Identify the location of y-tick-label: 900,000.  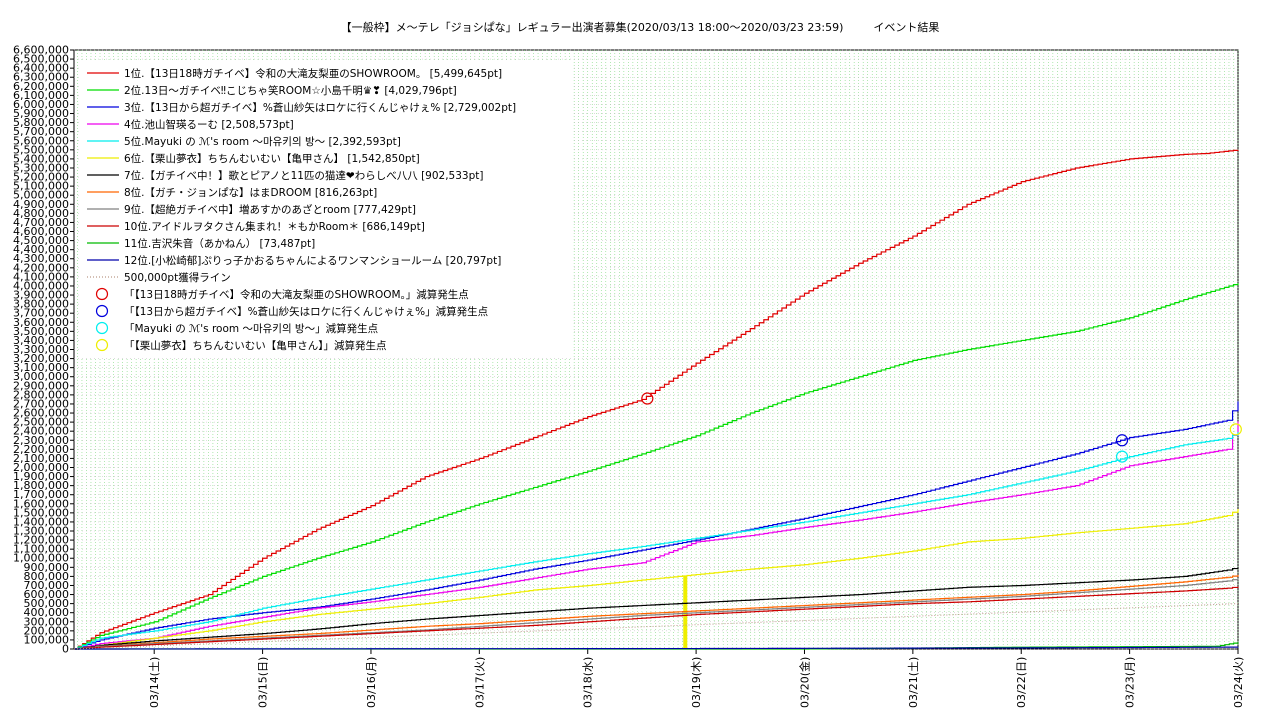
(47, 567).